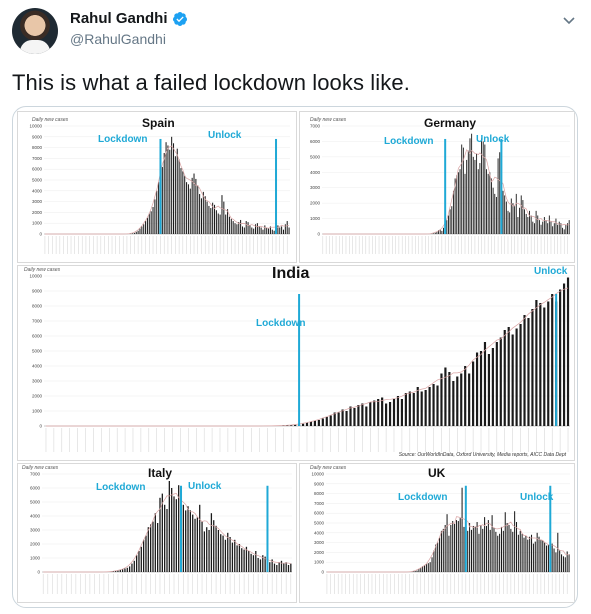 This screenshot has height=614, width=591. I want to click on y-tick-label: 4000, so click(315, 172).